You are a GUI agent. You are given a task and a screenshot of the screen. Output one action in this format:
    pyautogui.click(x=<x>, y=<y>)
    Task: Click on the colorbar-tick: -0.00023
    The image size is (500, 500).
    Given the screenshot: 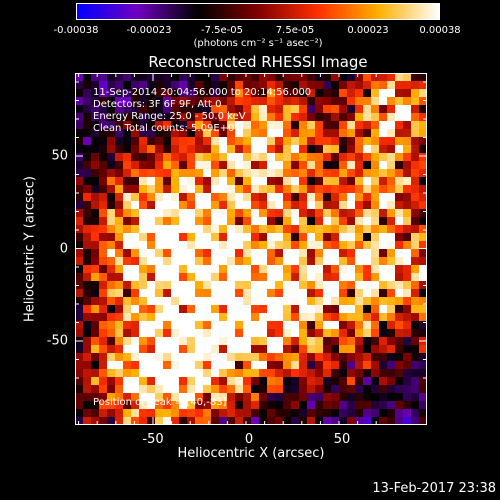 What is the action you would take?
    pyautogui.click(x=149, y=30)
    